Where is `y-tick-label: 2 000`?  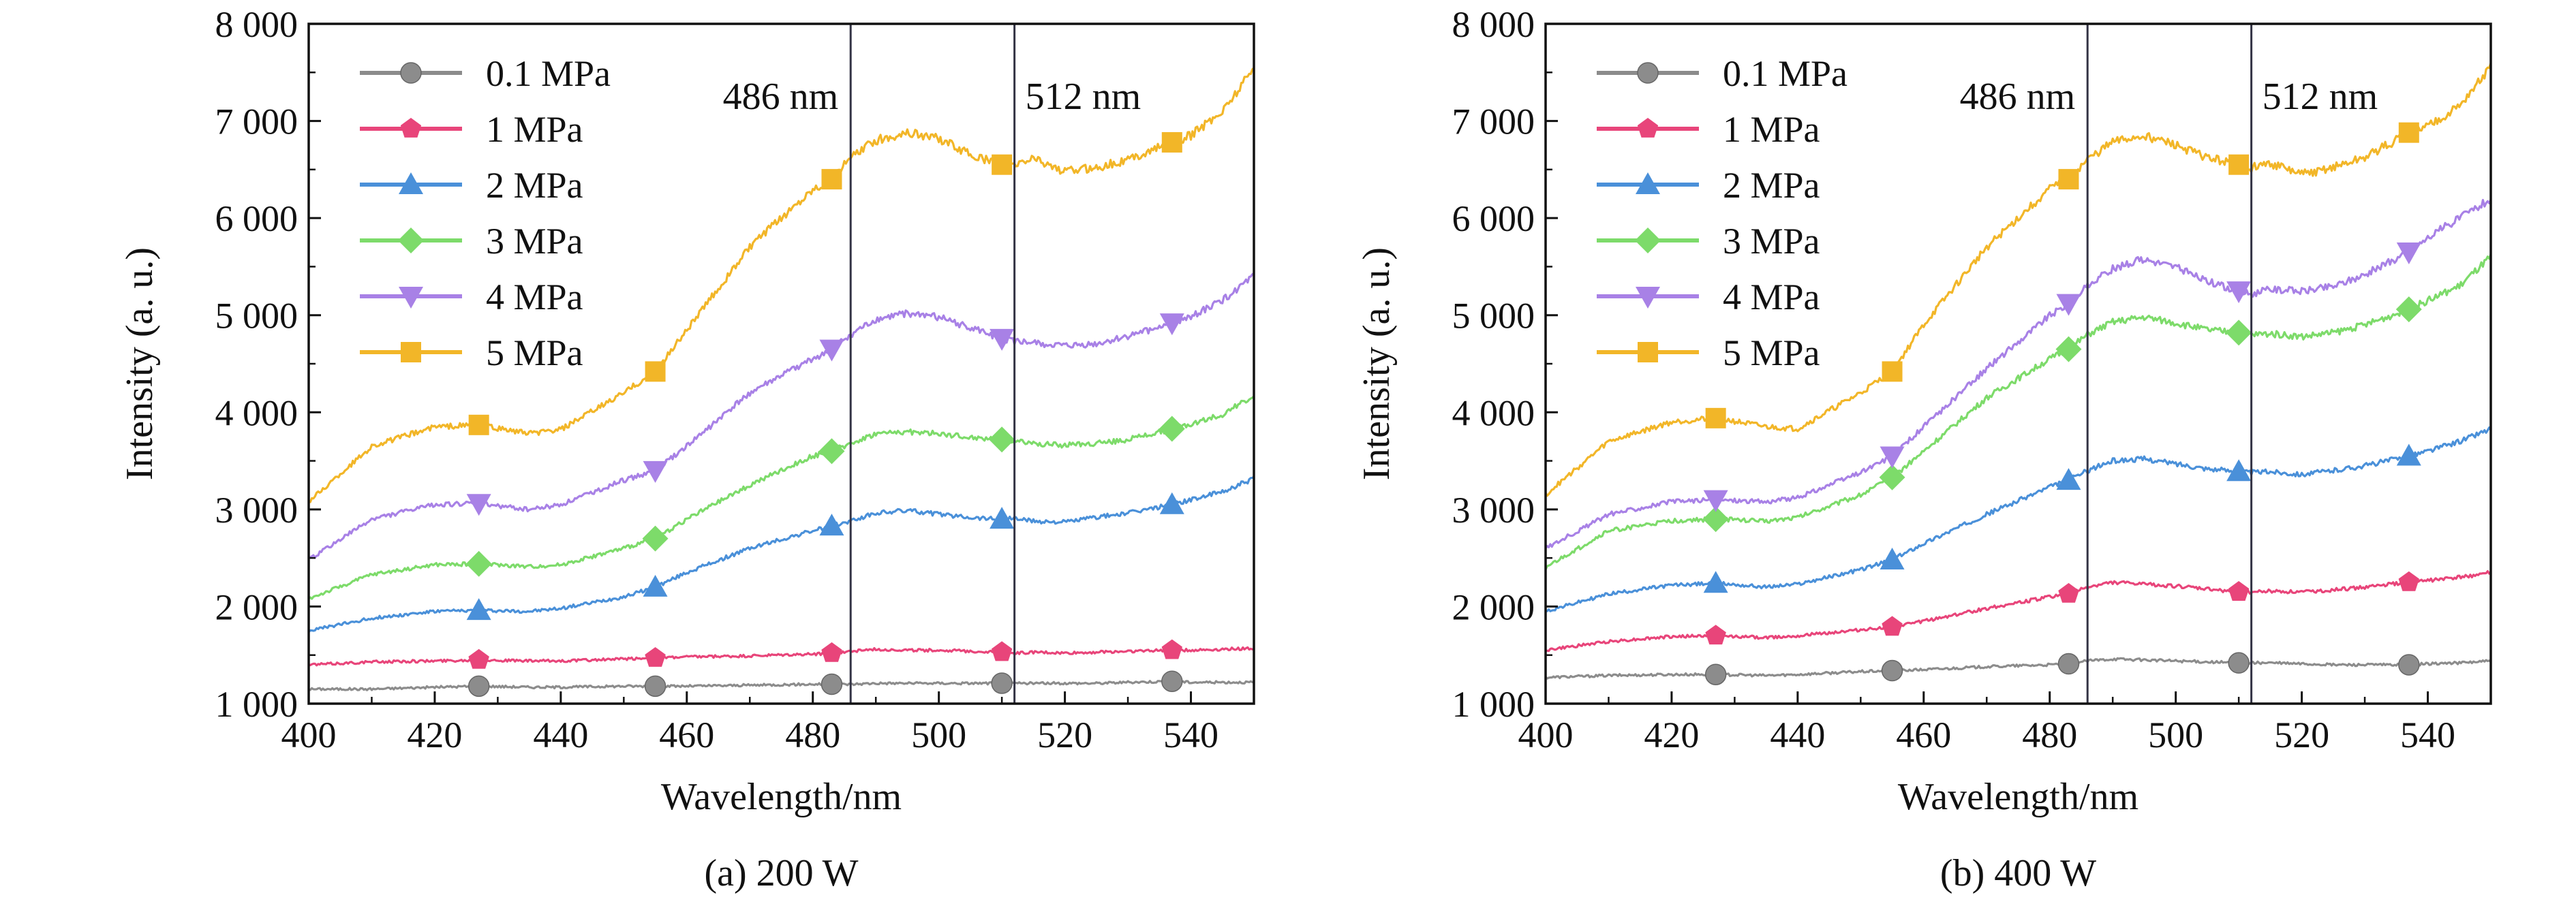
y-tick-label: 2 000 is located at coordinates (1494, 606).